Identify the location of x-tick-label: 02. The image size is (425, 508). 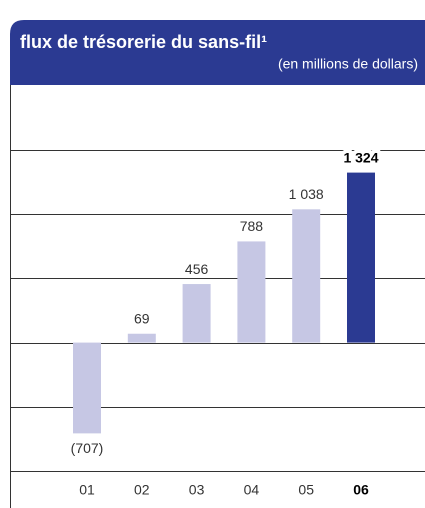
(142, 490).